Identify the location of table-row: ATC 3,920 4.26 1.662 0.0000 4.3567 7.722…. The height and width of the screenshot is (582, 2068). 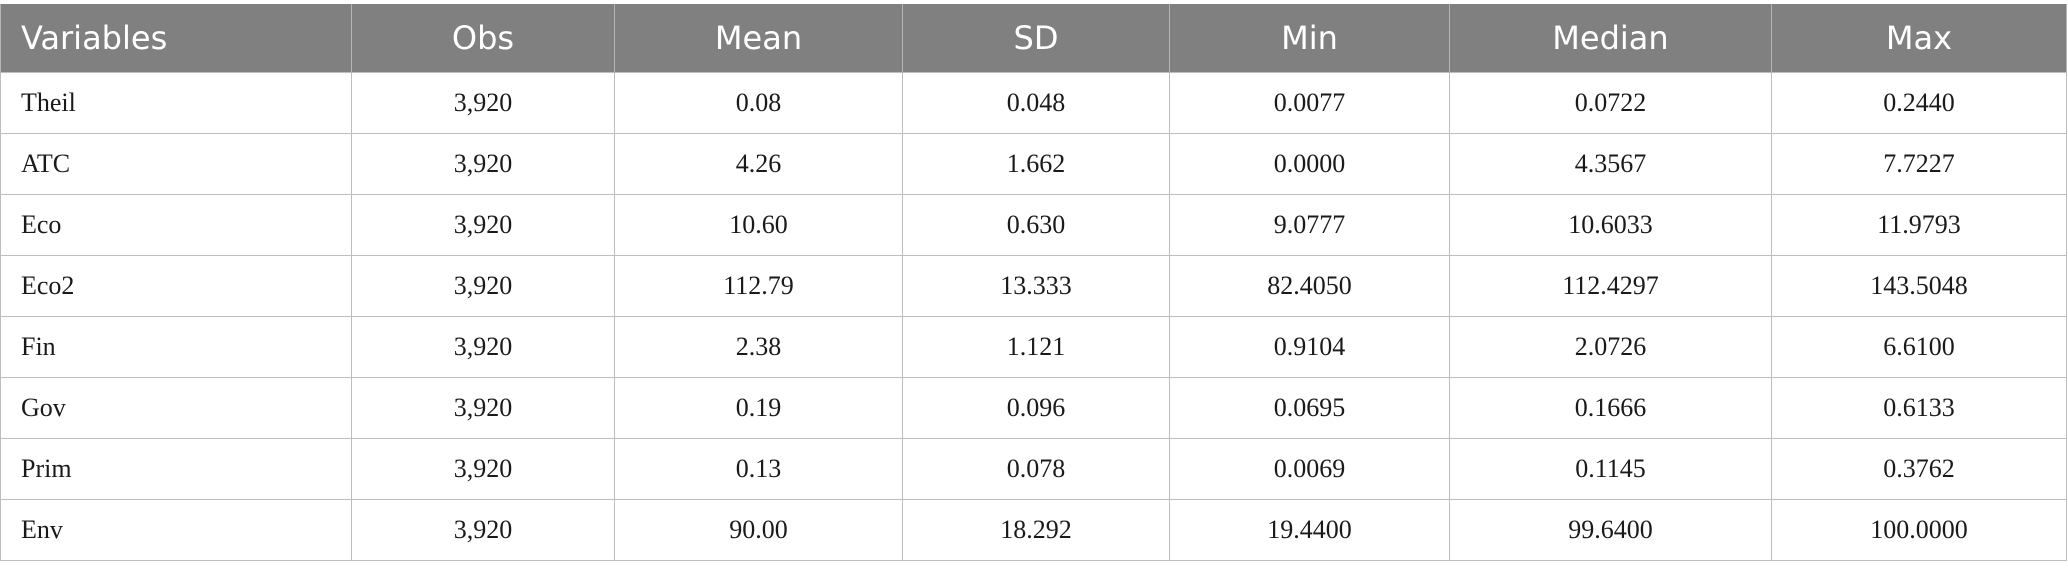
(1033, 164).